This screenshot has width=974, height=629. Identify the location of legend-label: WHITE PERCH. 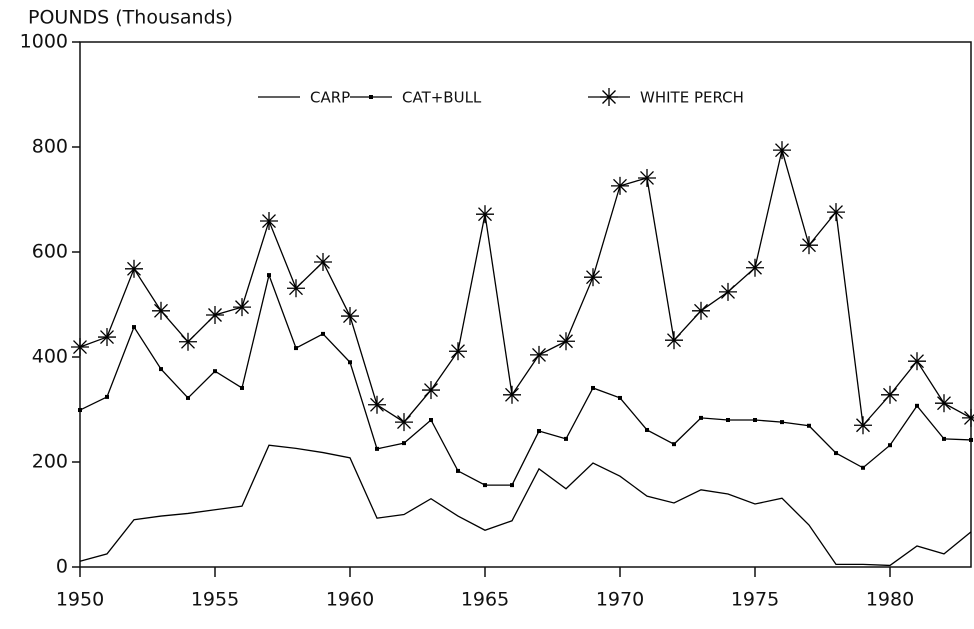
(692, 98).